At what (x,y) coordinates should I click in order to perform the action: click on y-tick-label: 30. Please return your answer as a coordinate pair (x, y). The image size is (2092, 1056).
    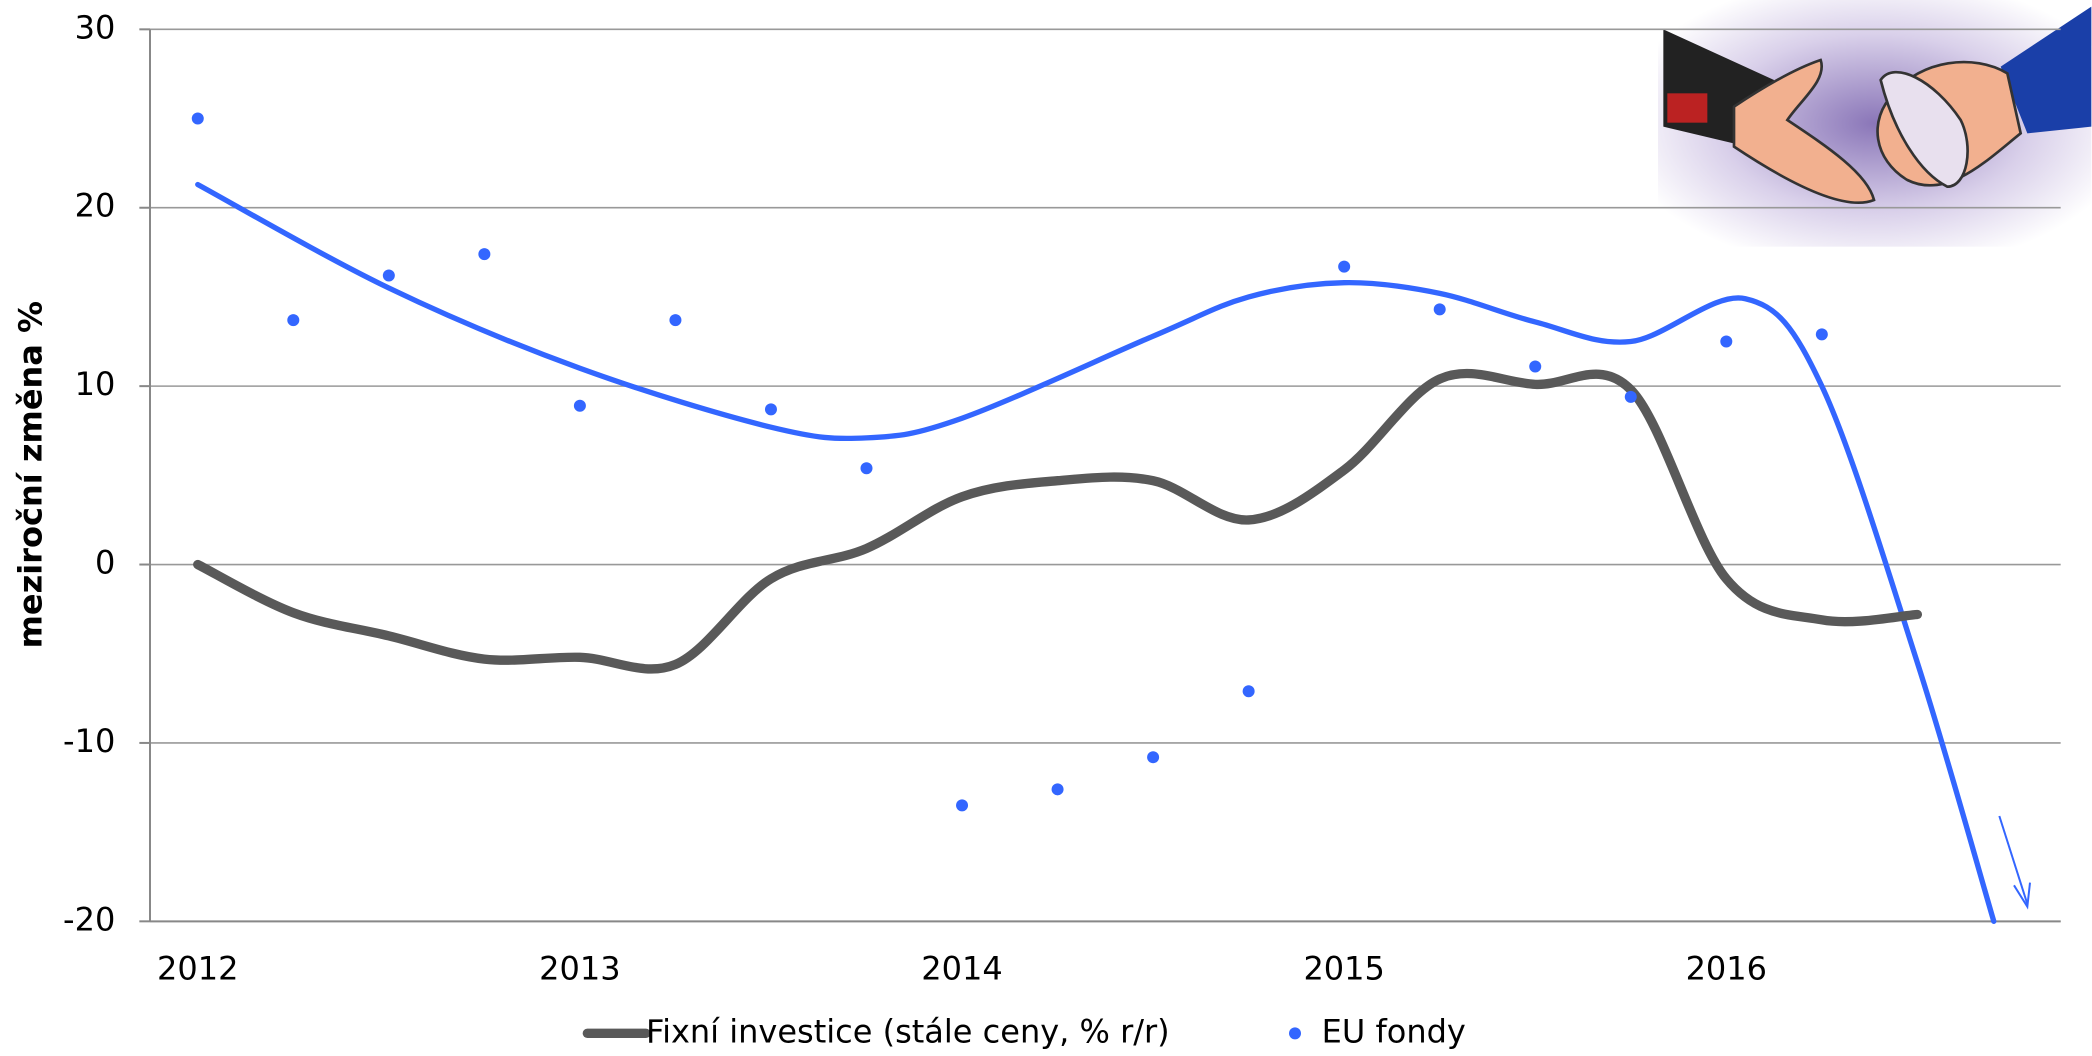
    Looking at the image, I should click on (95, 27).